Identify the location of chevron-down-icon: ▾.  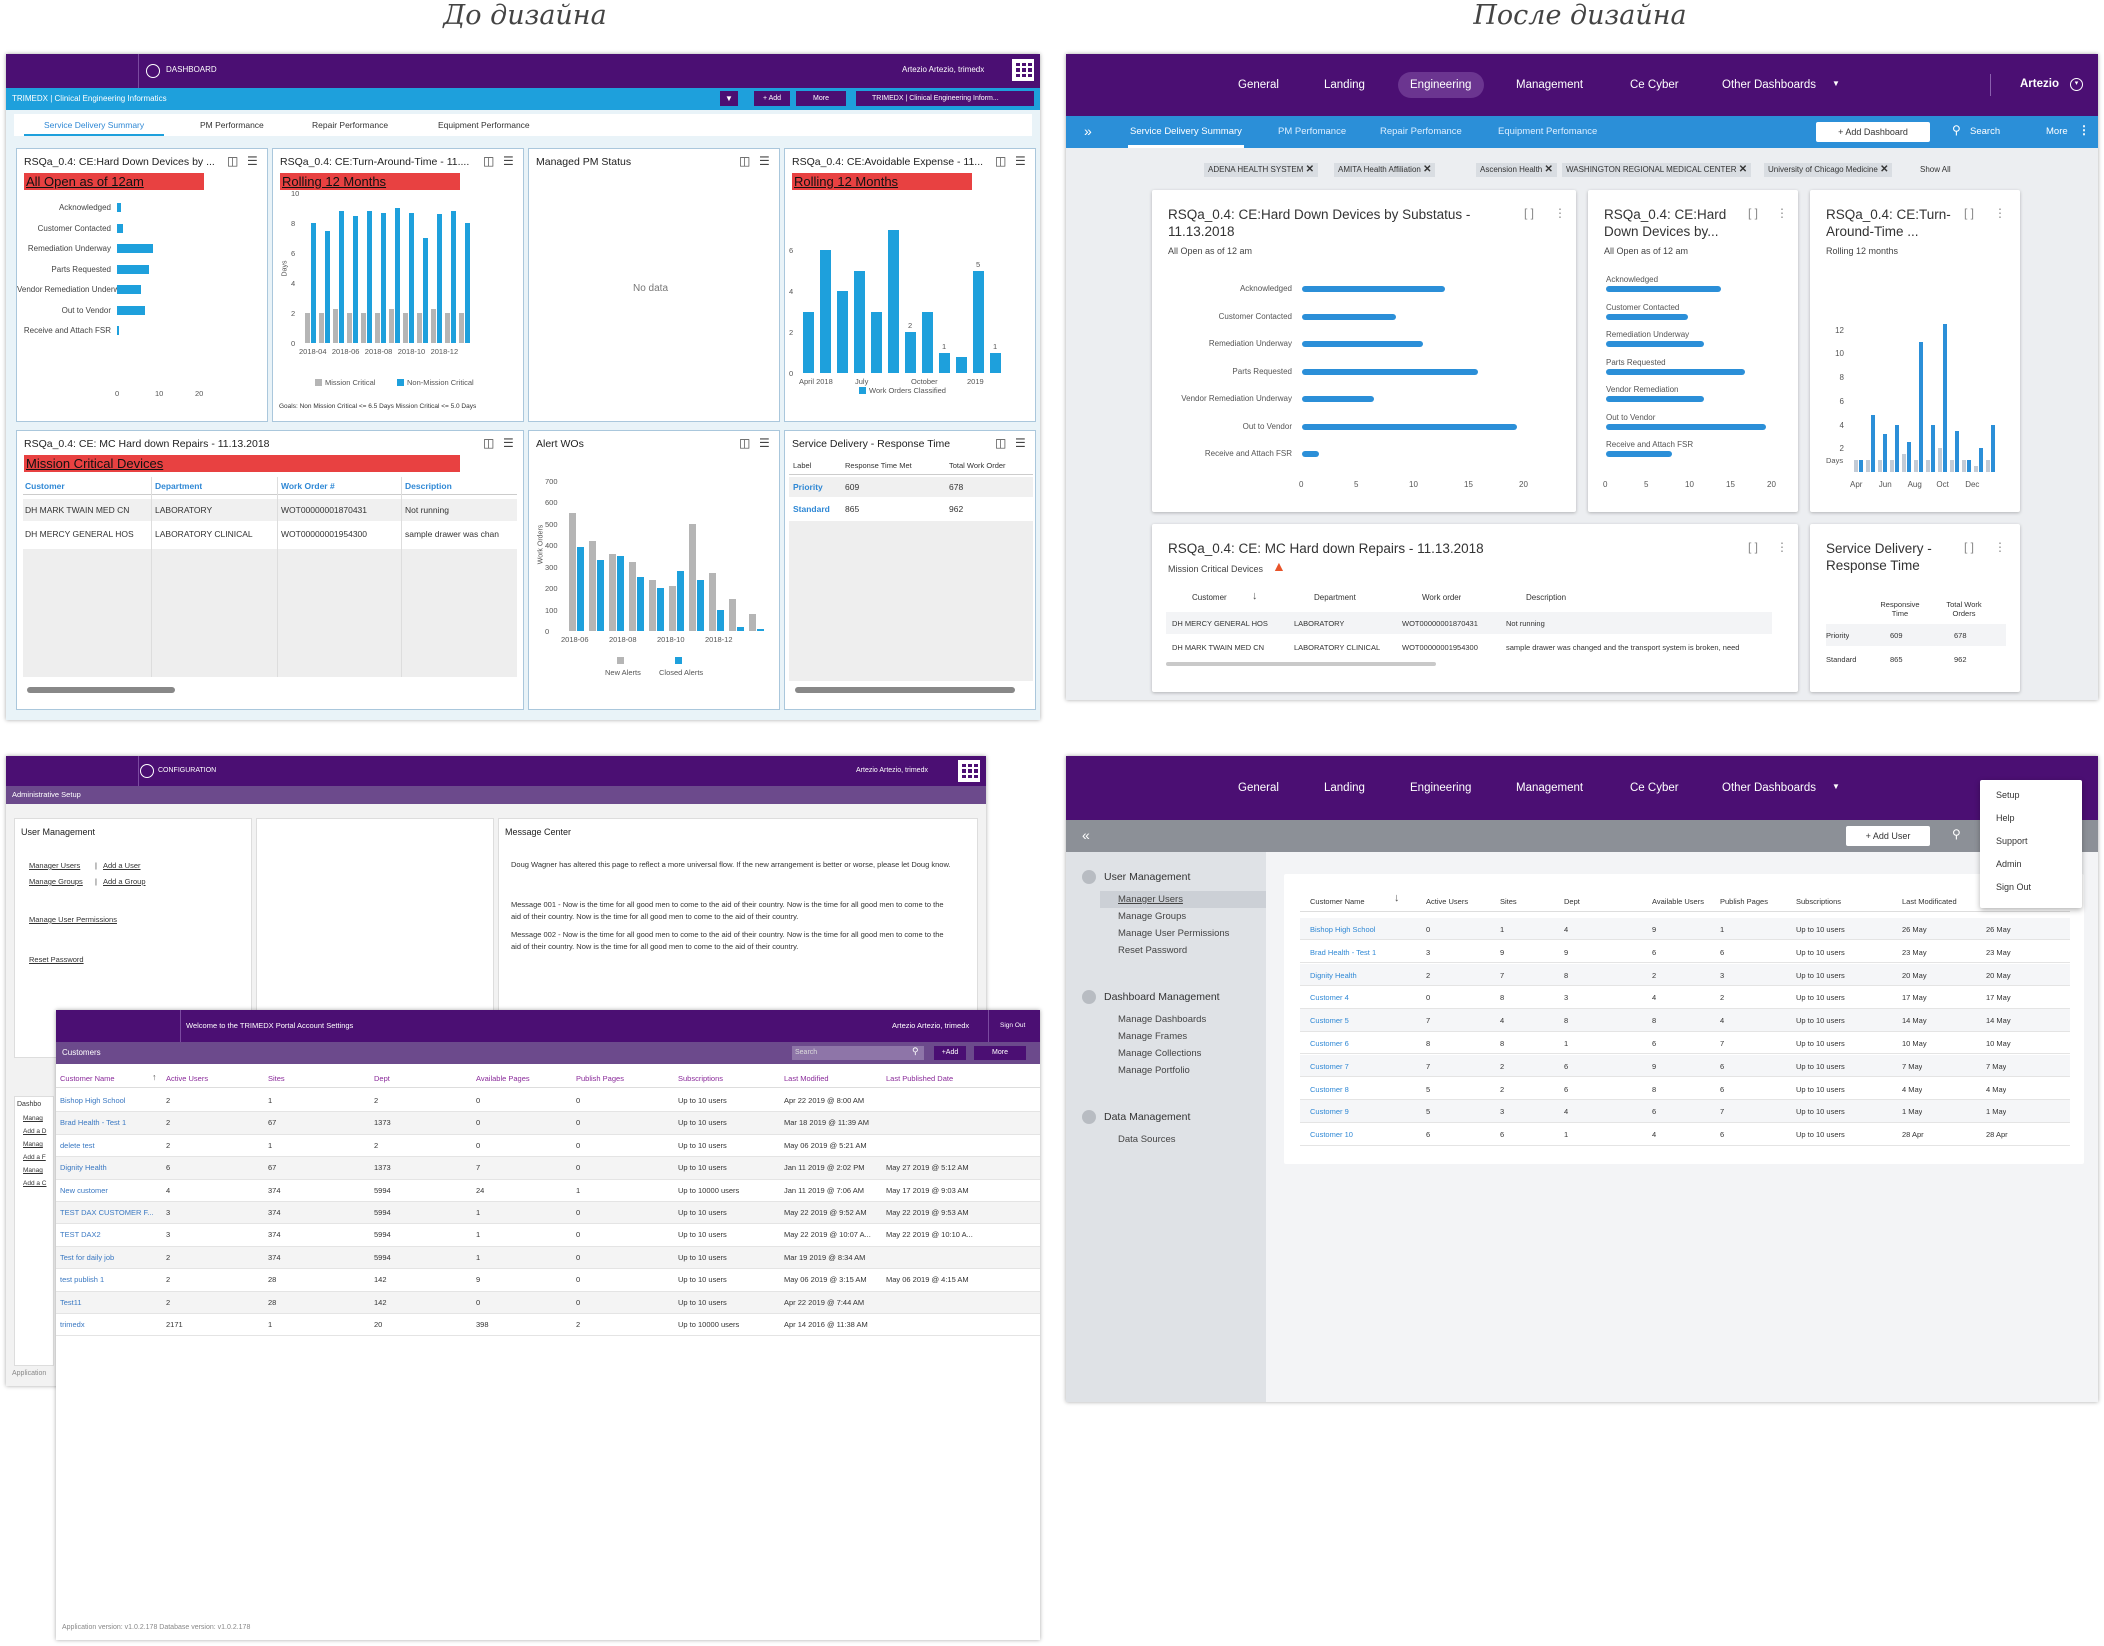
(2076, 84).